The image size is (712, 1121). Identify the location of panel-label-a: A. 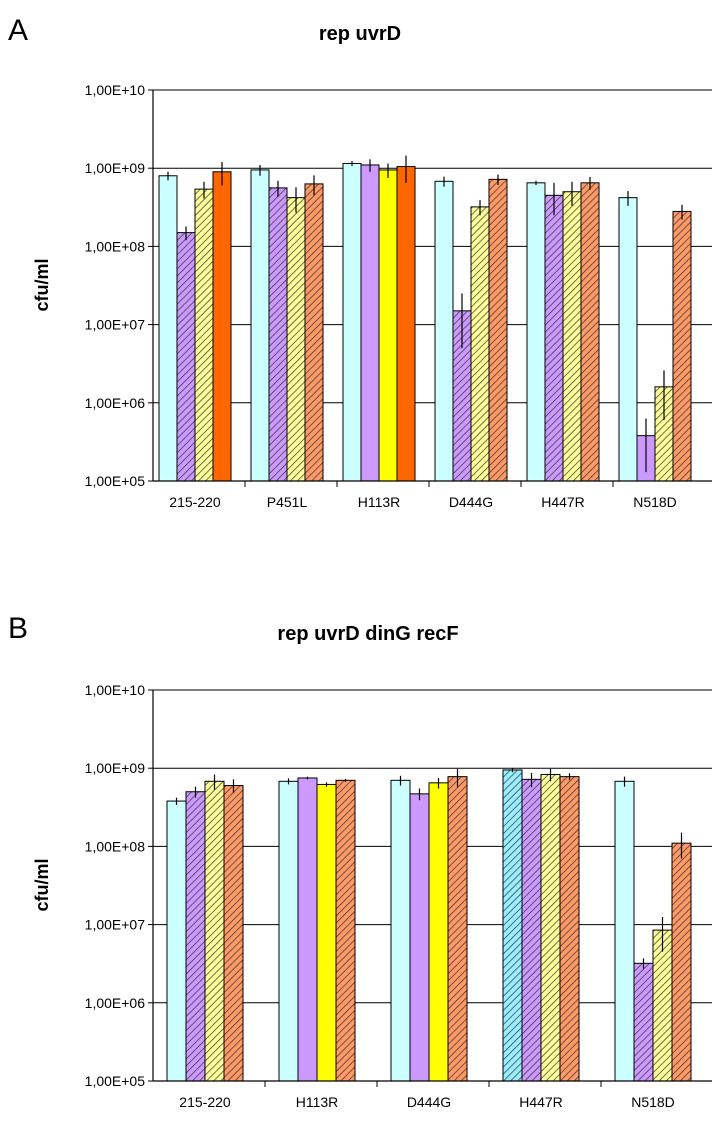
(18, 30).